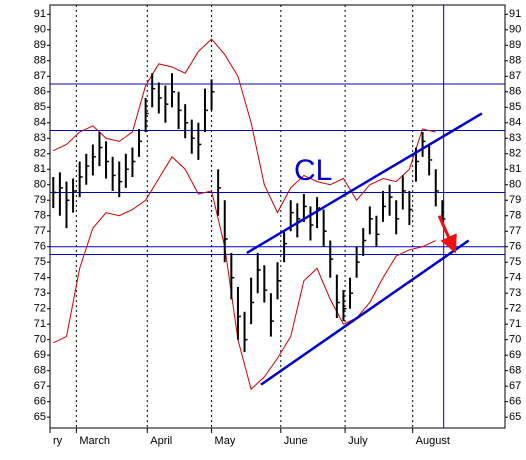  What do you see at coordinates (447, 234) in the screenshot?
I see `arrow` at bounding box center [447, 234].